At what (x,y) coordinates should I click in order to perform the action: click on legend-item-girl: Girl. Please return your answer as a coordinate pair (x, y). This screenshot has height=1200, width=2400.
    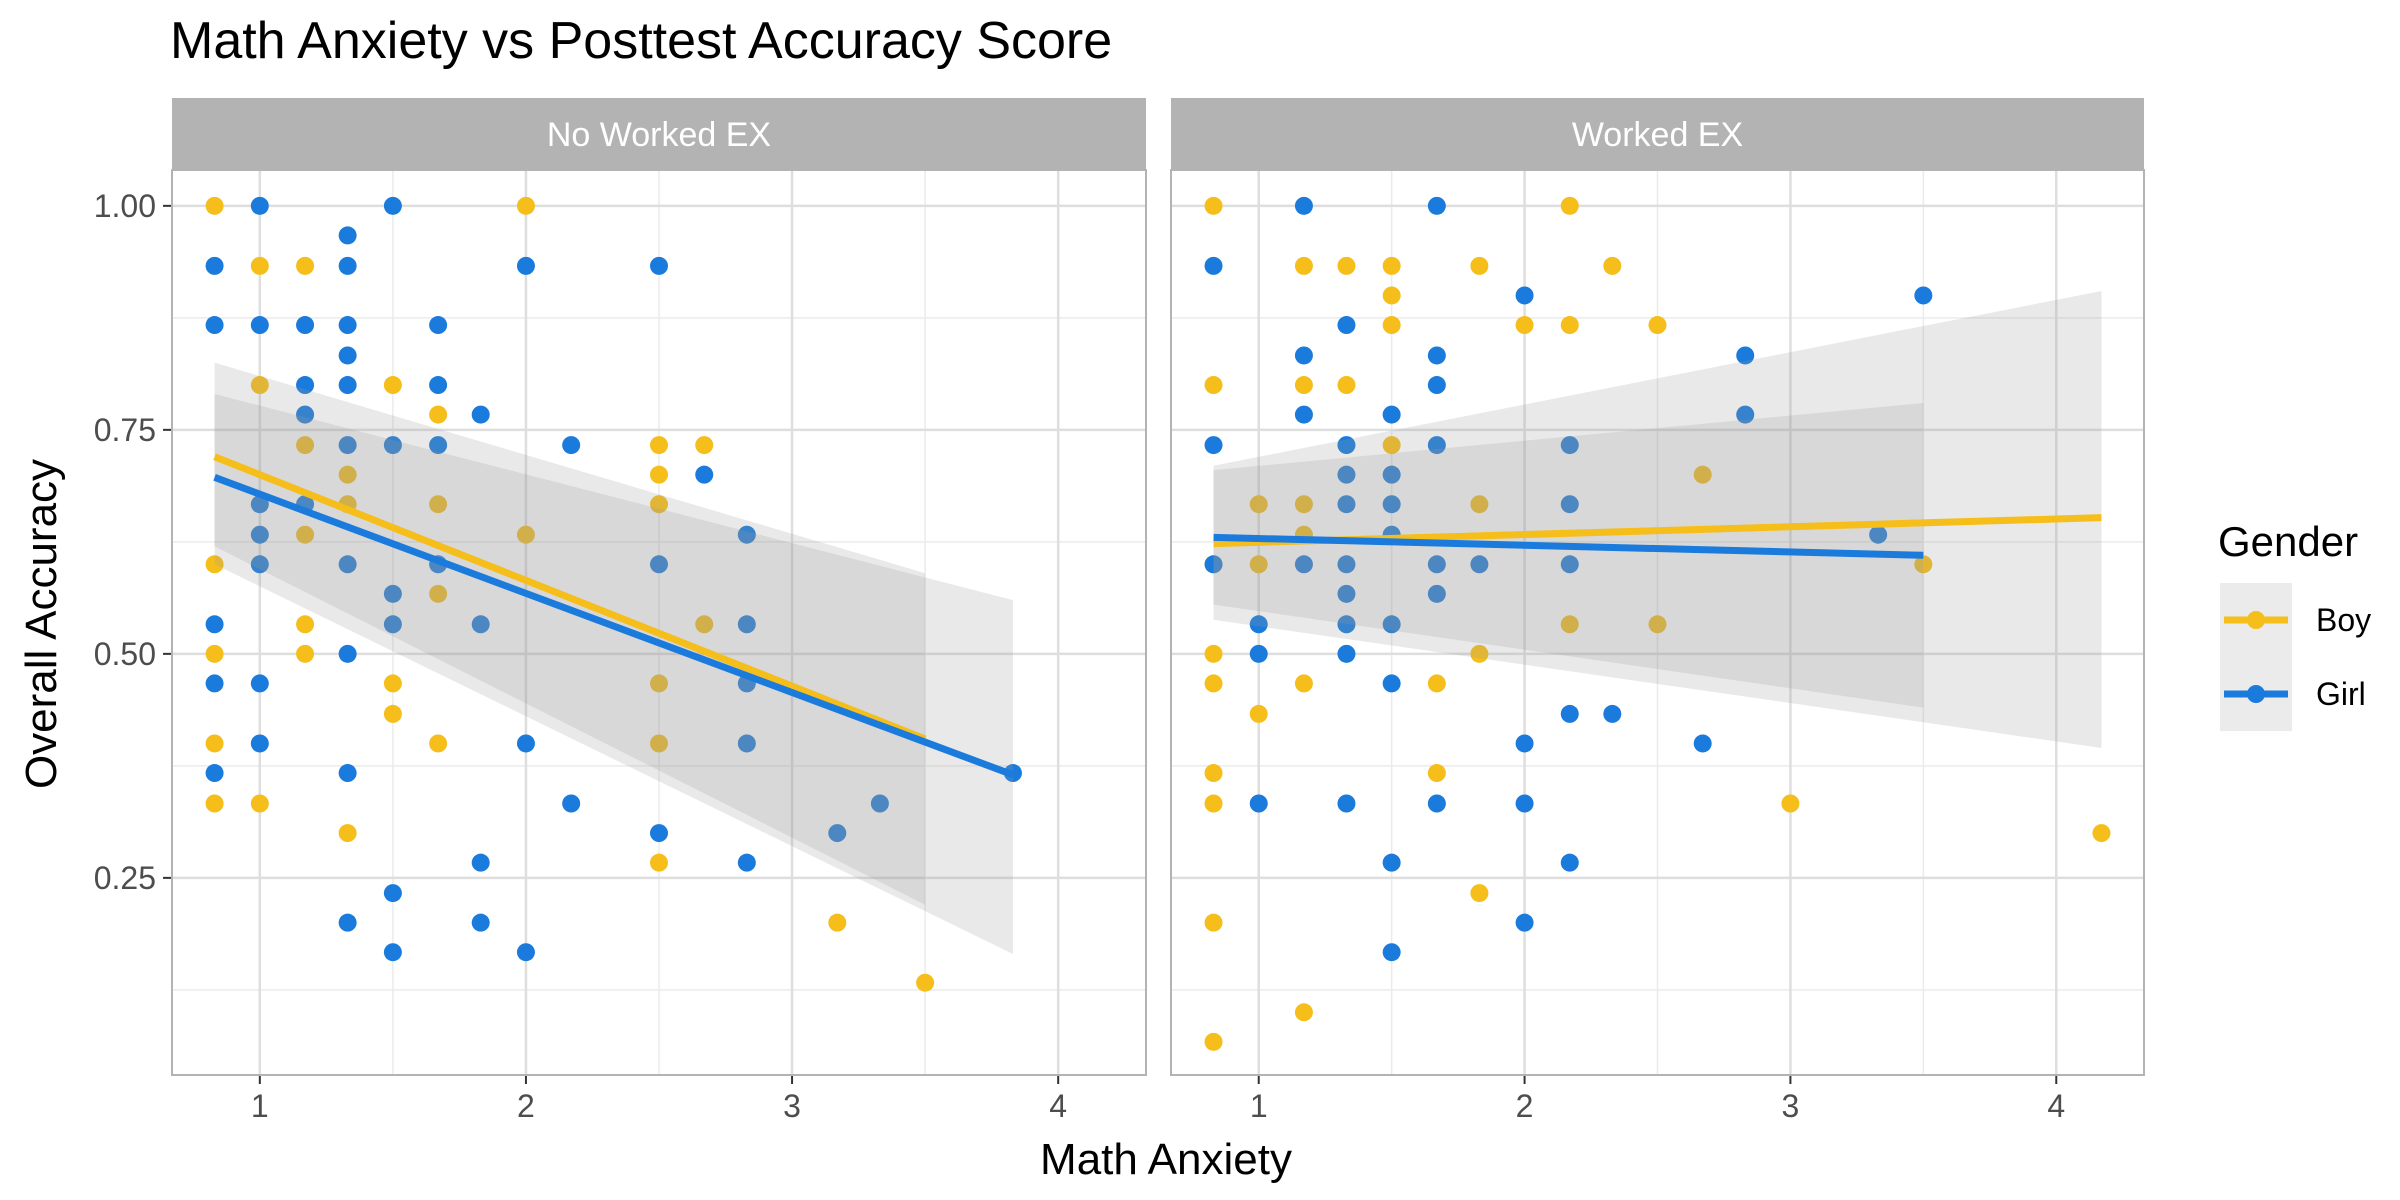
    Looking at the image, I should click on (2293, 694).